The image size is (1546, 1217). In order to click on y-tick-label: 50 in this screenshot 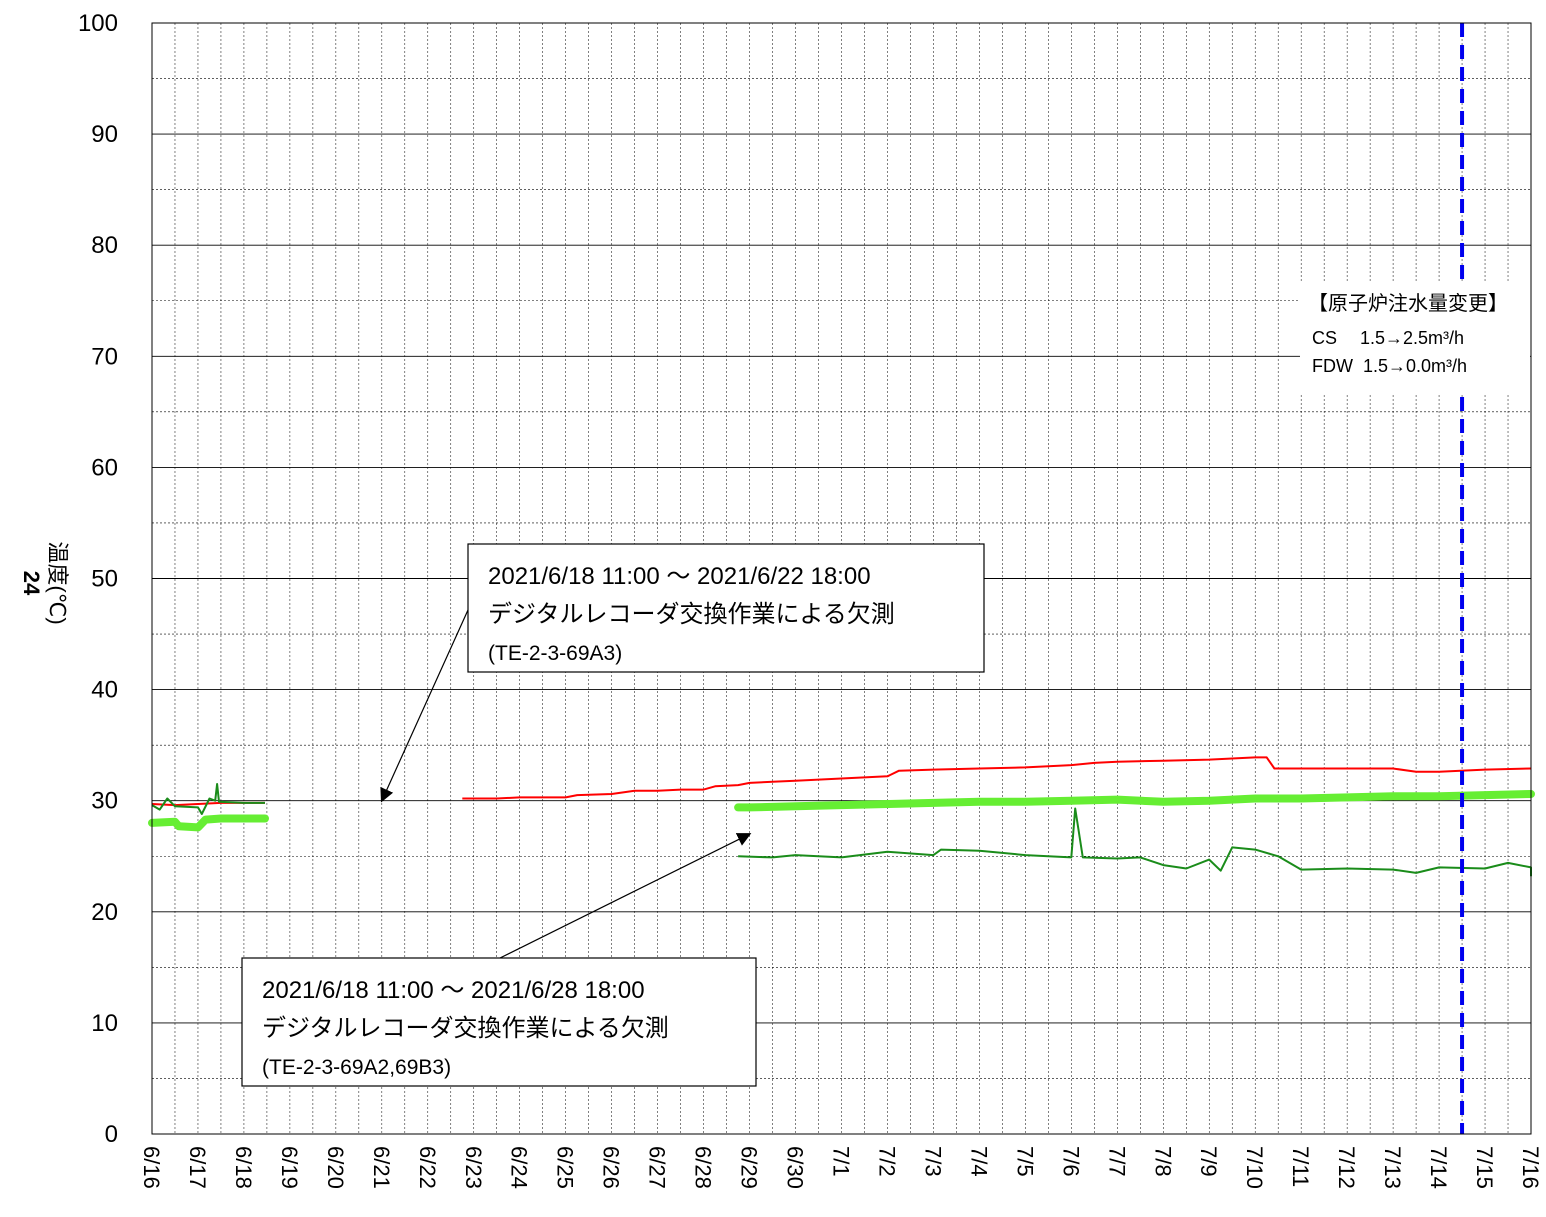, I will do `click(104, 579)`.